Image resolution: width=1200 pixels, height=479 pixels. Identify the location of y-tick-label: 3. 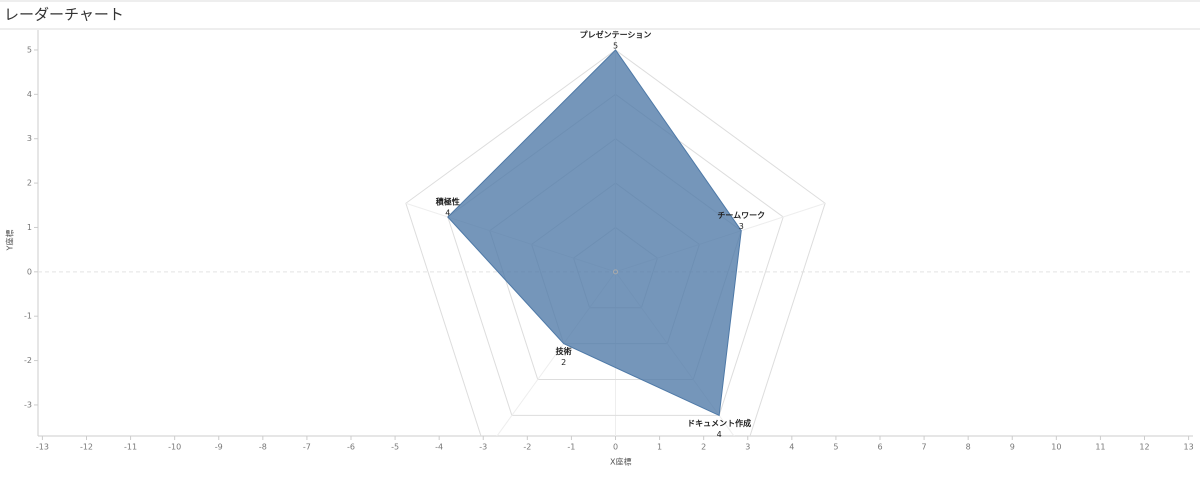
(29, 138).